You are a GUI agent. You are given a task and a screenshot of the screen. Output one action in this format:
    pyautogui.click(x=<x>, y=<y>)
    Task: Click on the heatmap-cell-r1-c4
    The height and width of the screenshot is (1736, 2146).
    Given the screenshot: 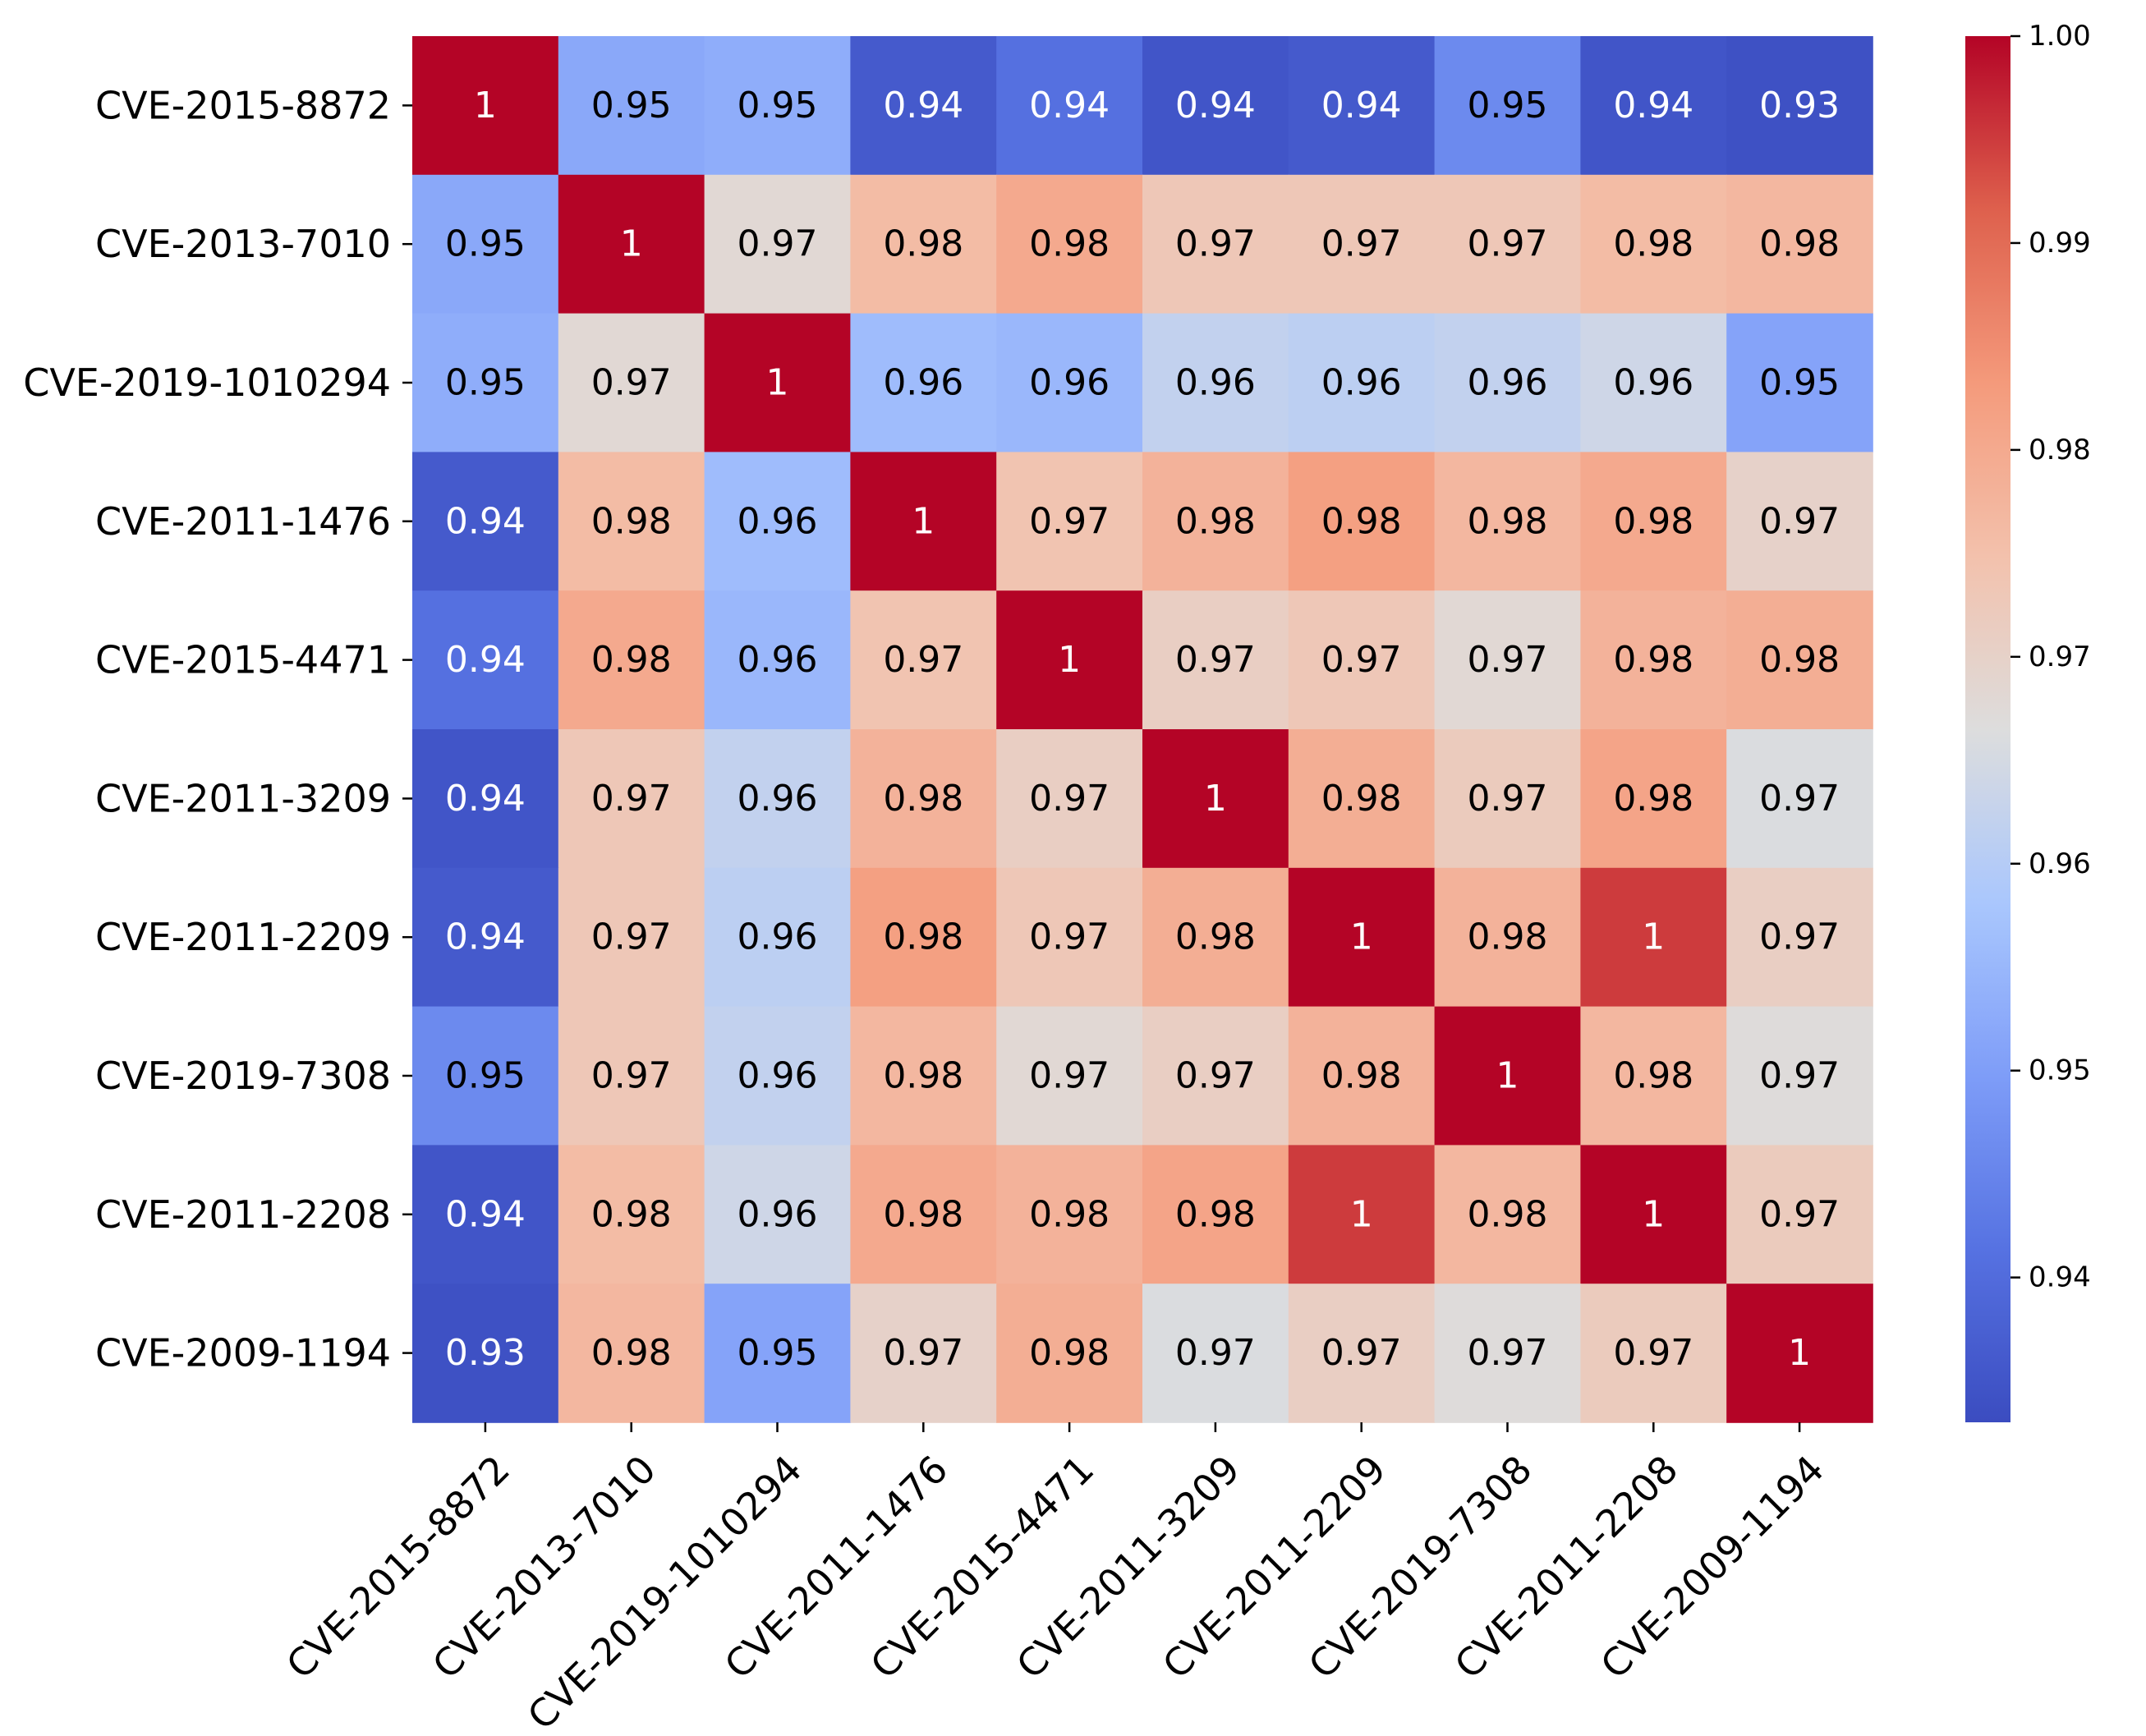 What is the action you would take?
    pyautogui.click(x=1069, y=244)
    